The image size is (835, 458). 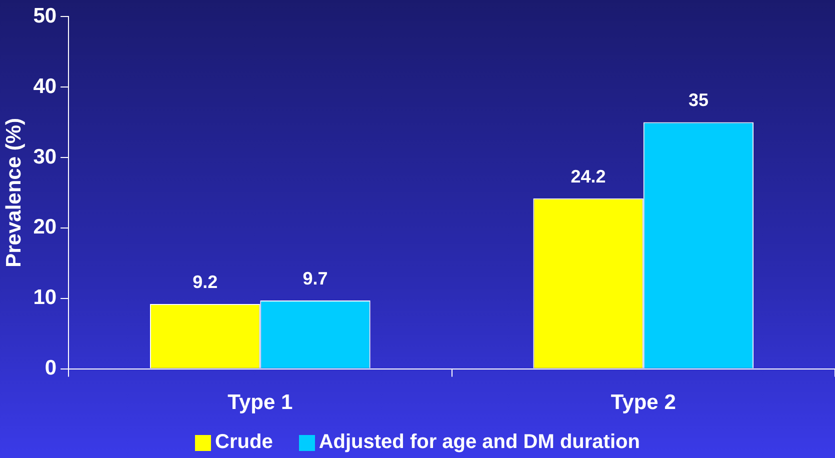 I want to click on legend-label: Adjusted for age and DM duration, so click(x=479, y=442).